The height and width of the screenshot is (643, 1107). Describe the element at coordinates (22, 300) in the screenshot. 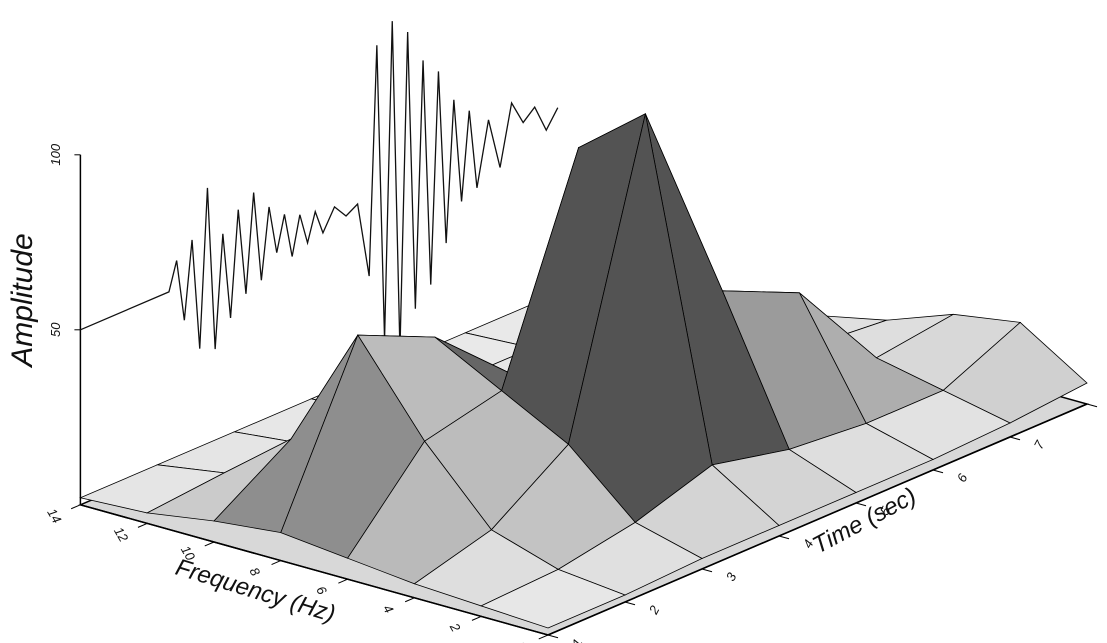

I see `z-axis-title: Amplitude` at that location.